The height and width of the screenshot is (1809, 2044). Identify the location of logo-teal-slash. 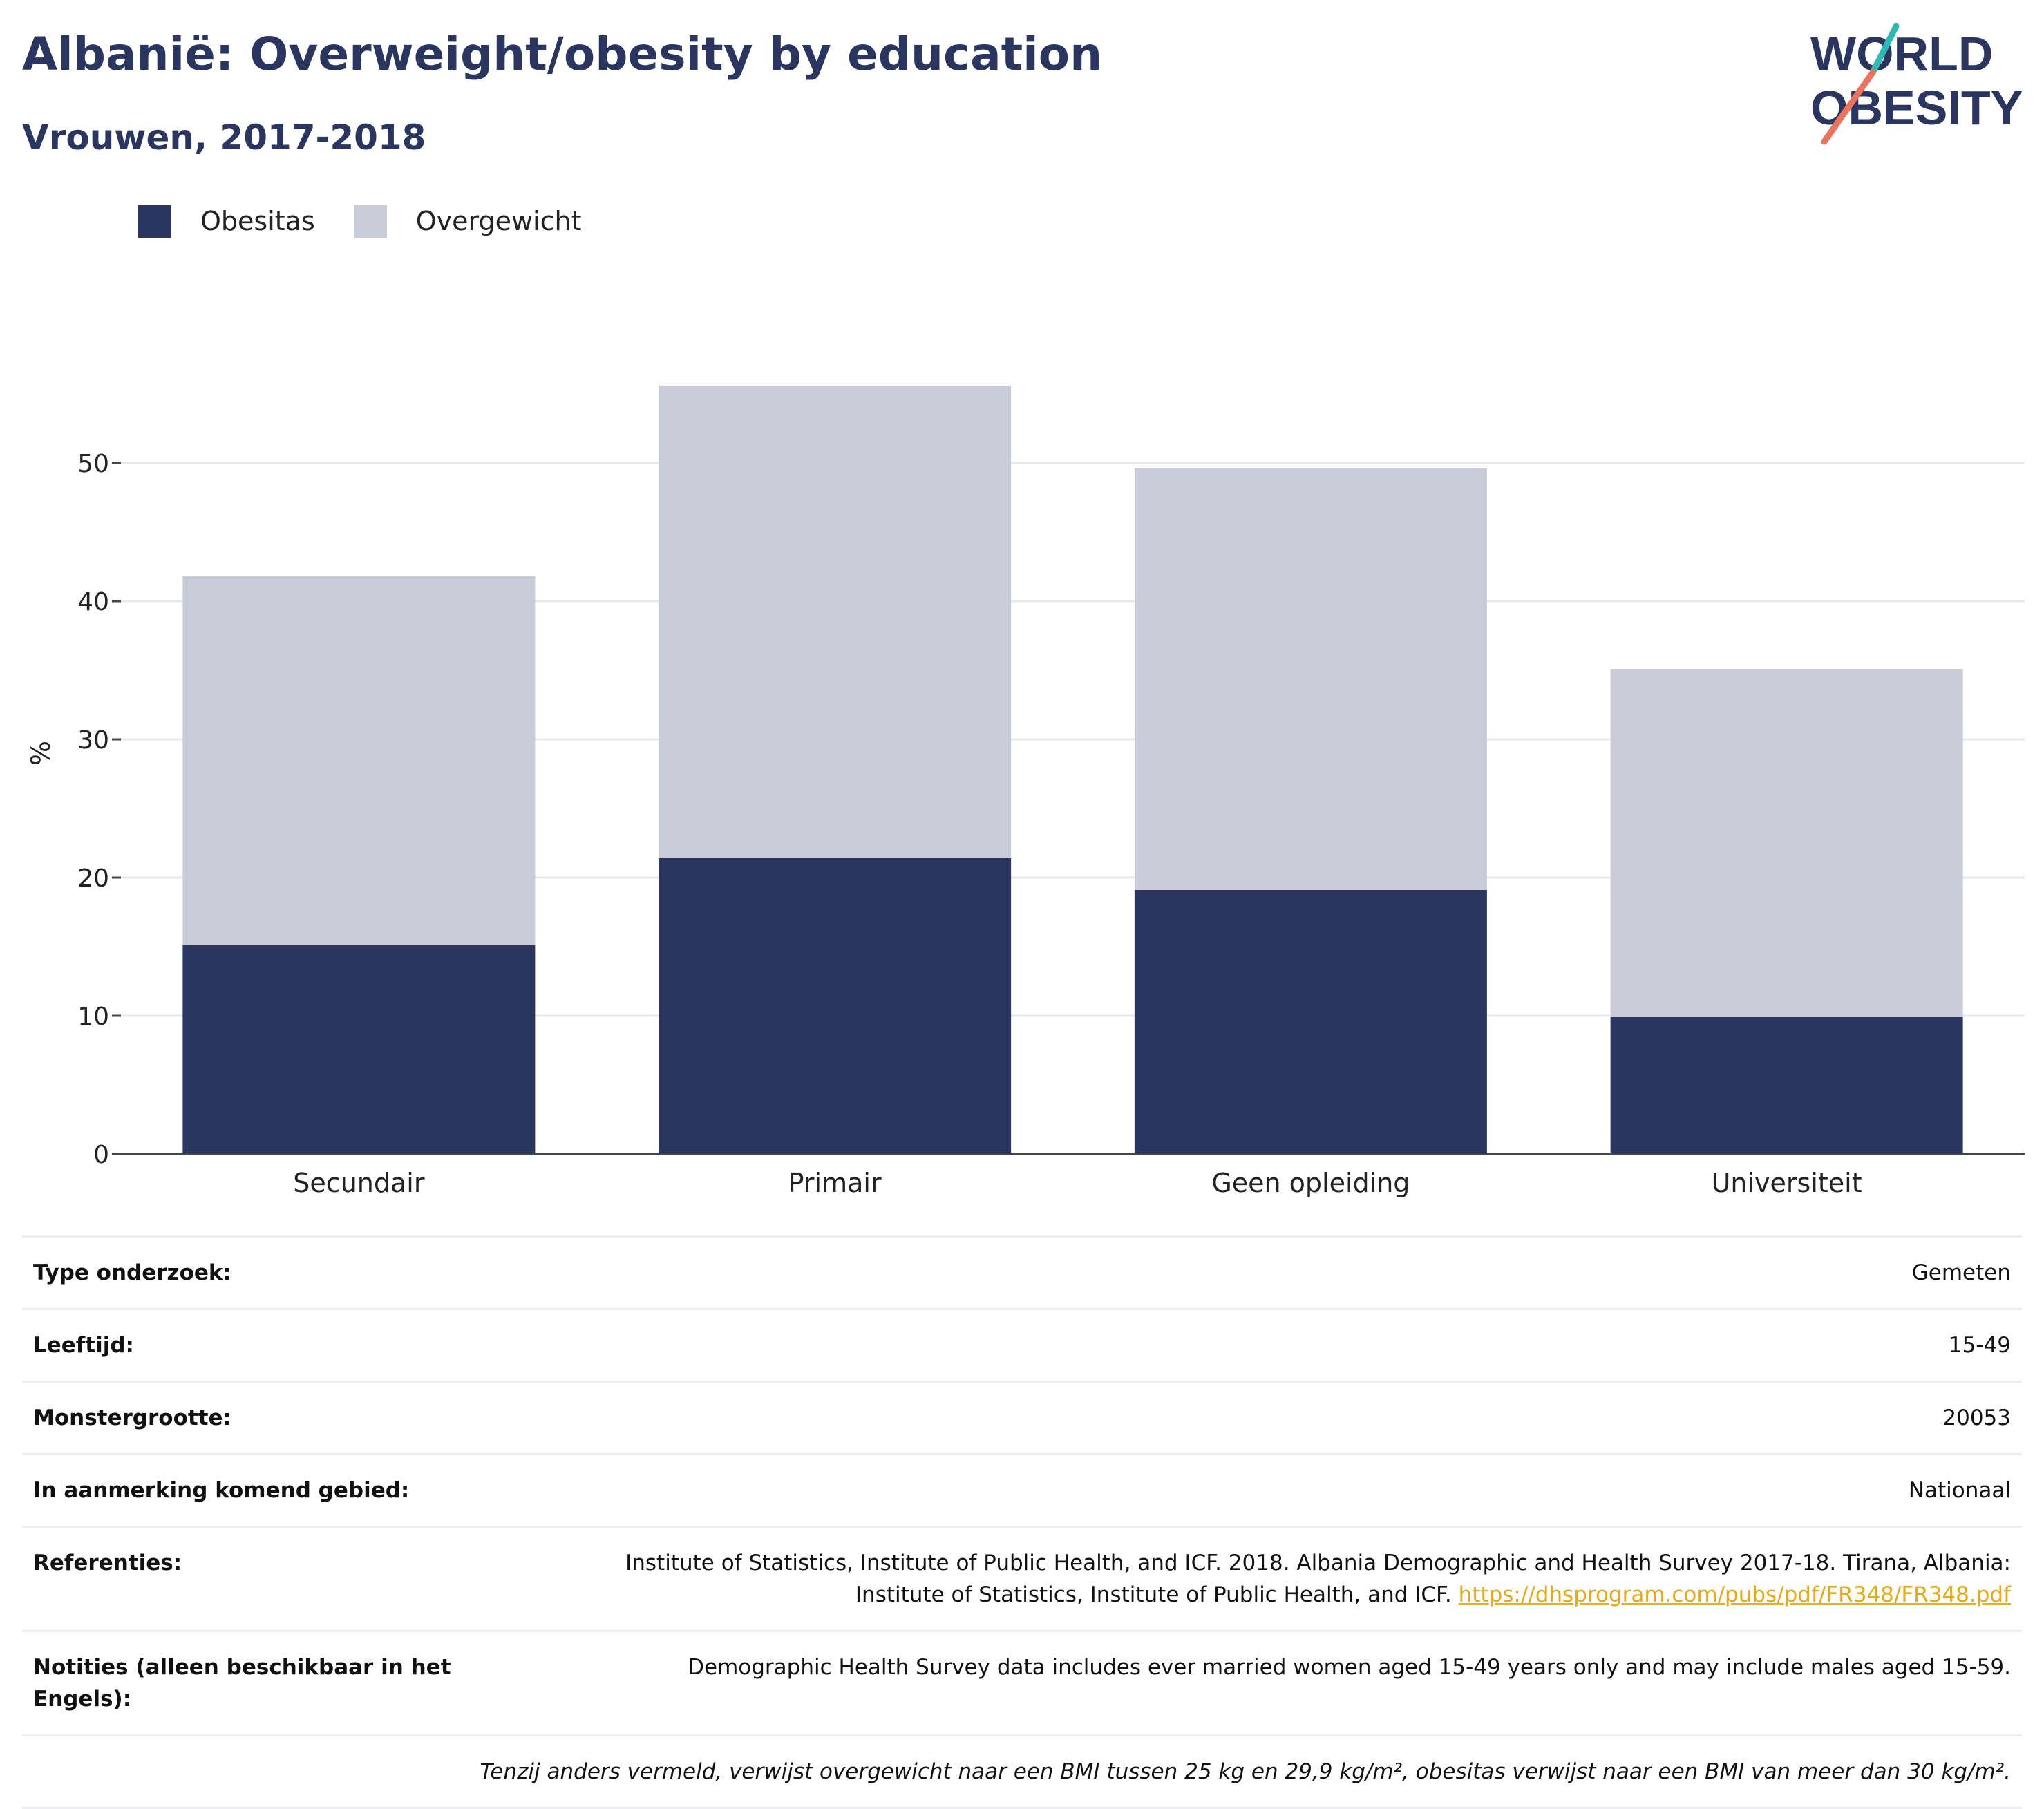
(1884, 49).